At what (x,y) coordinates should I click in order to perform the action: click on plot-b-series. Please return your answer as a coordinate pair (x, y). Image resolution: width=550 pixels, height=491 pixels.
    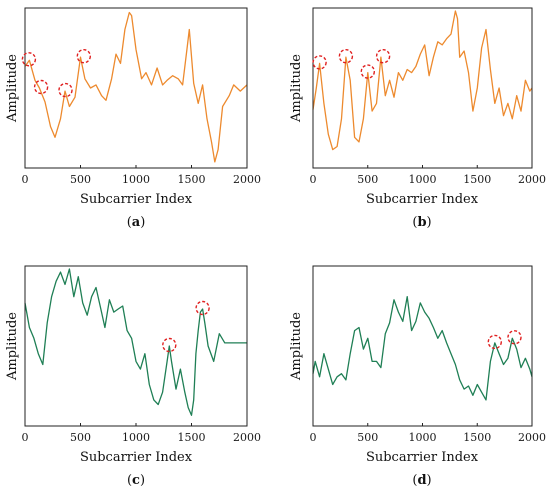
    Looking at the image, I should click on (422, 80).